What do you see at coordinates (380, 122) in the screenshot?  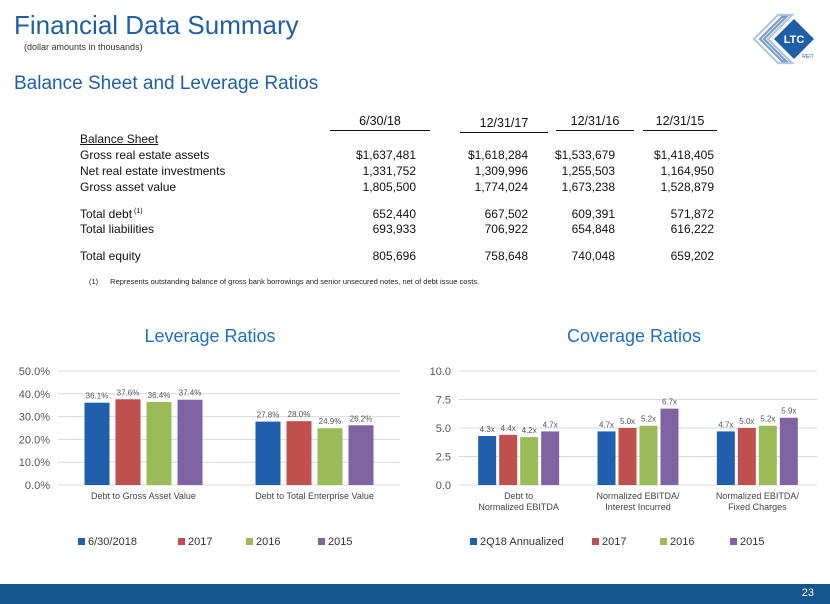 I see `col-header-1: 6/30/18` at bounding box center [380, 122].